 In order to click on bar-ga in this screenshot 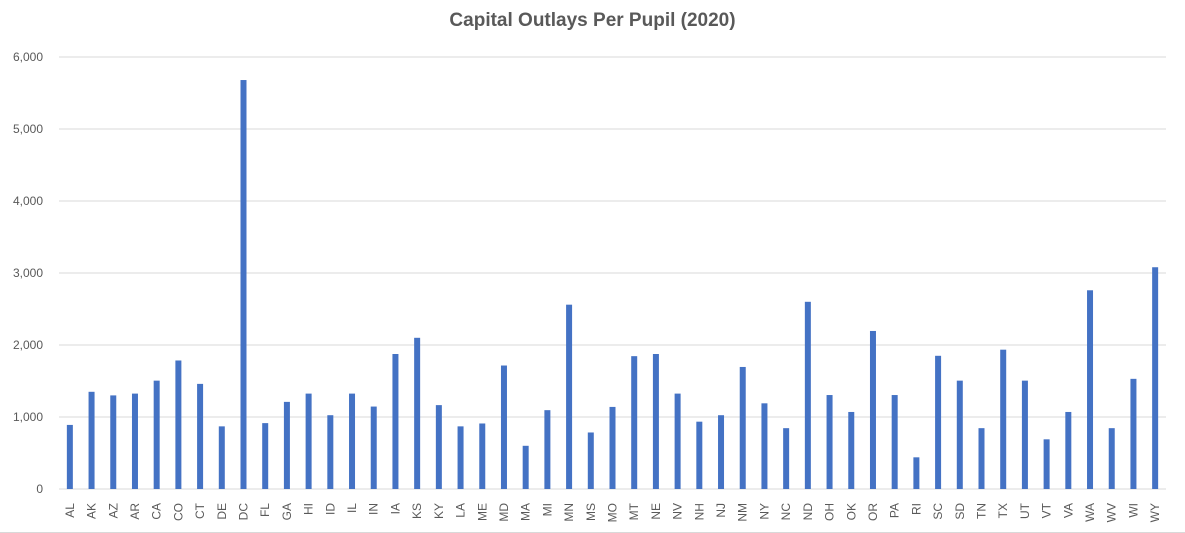, I will do `click(286, 445)`.